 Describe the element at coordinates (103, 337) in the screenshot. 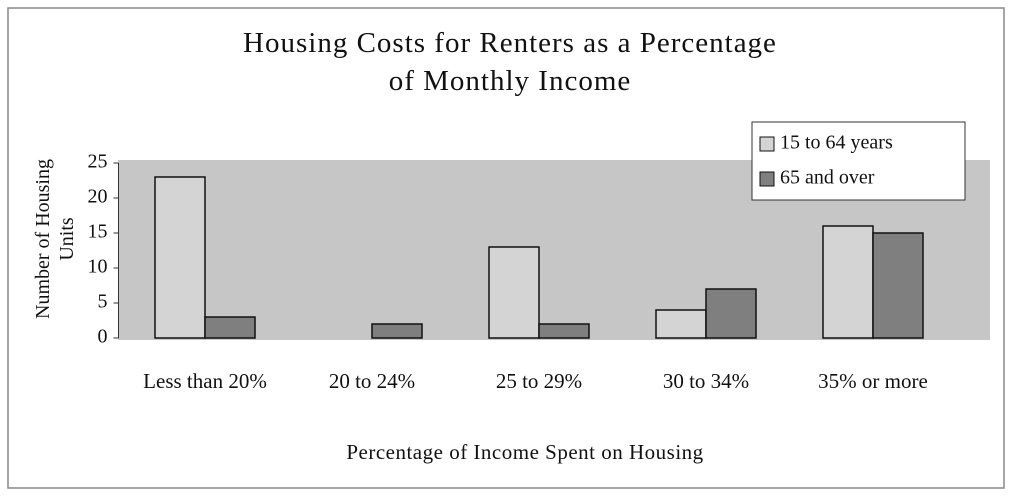

I see `y-tick-label: 0` at that location.